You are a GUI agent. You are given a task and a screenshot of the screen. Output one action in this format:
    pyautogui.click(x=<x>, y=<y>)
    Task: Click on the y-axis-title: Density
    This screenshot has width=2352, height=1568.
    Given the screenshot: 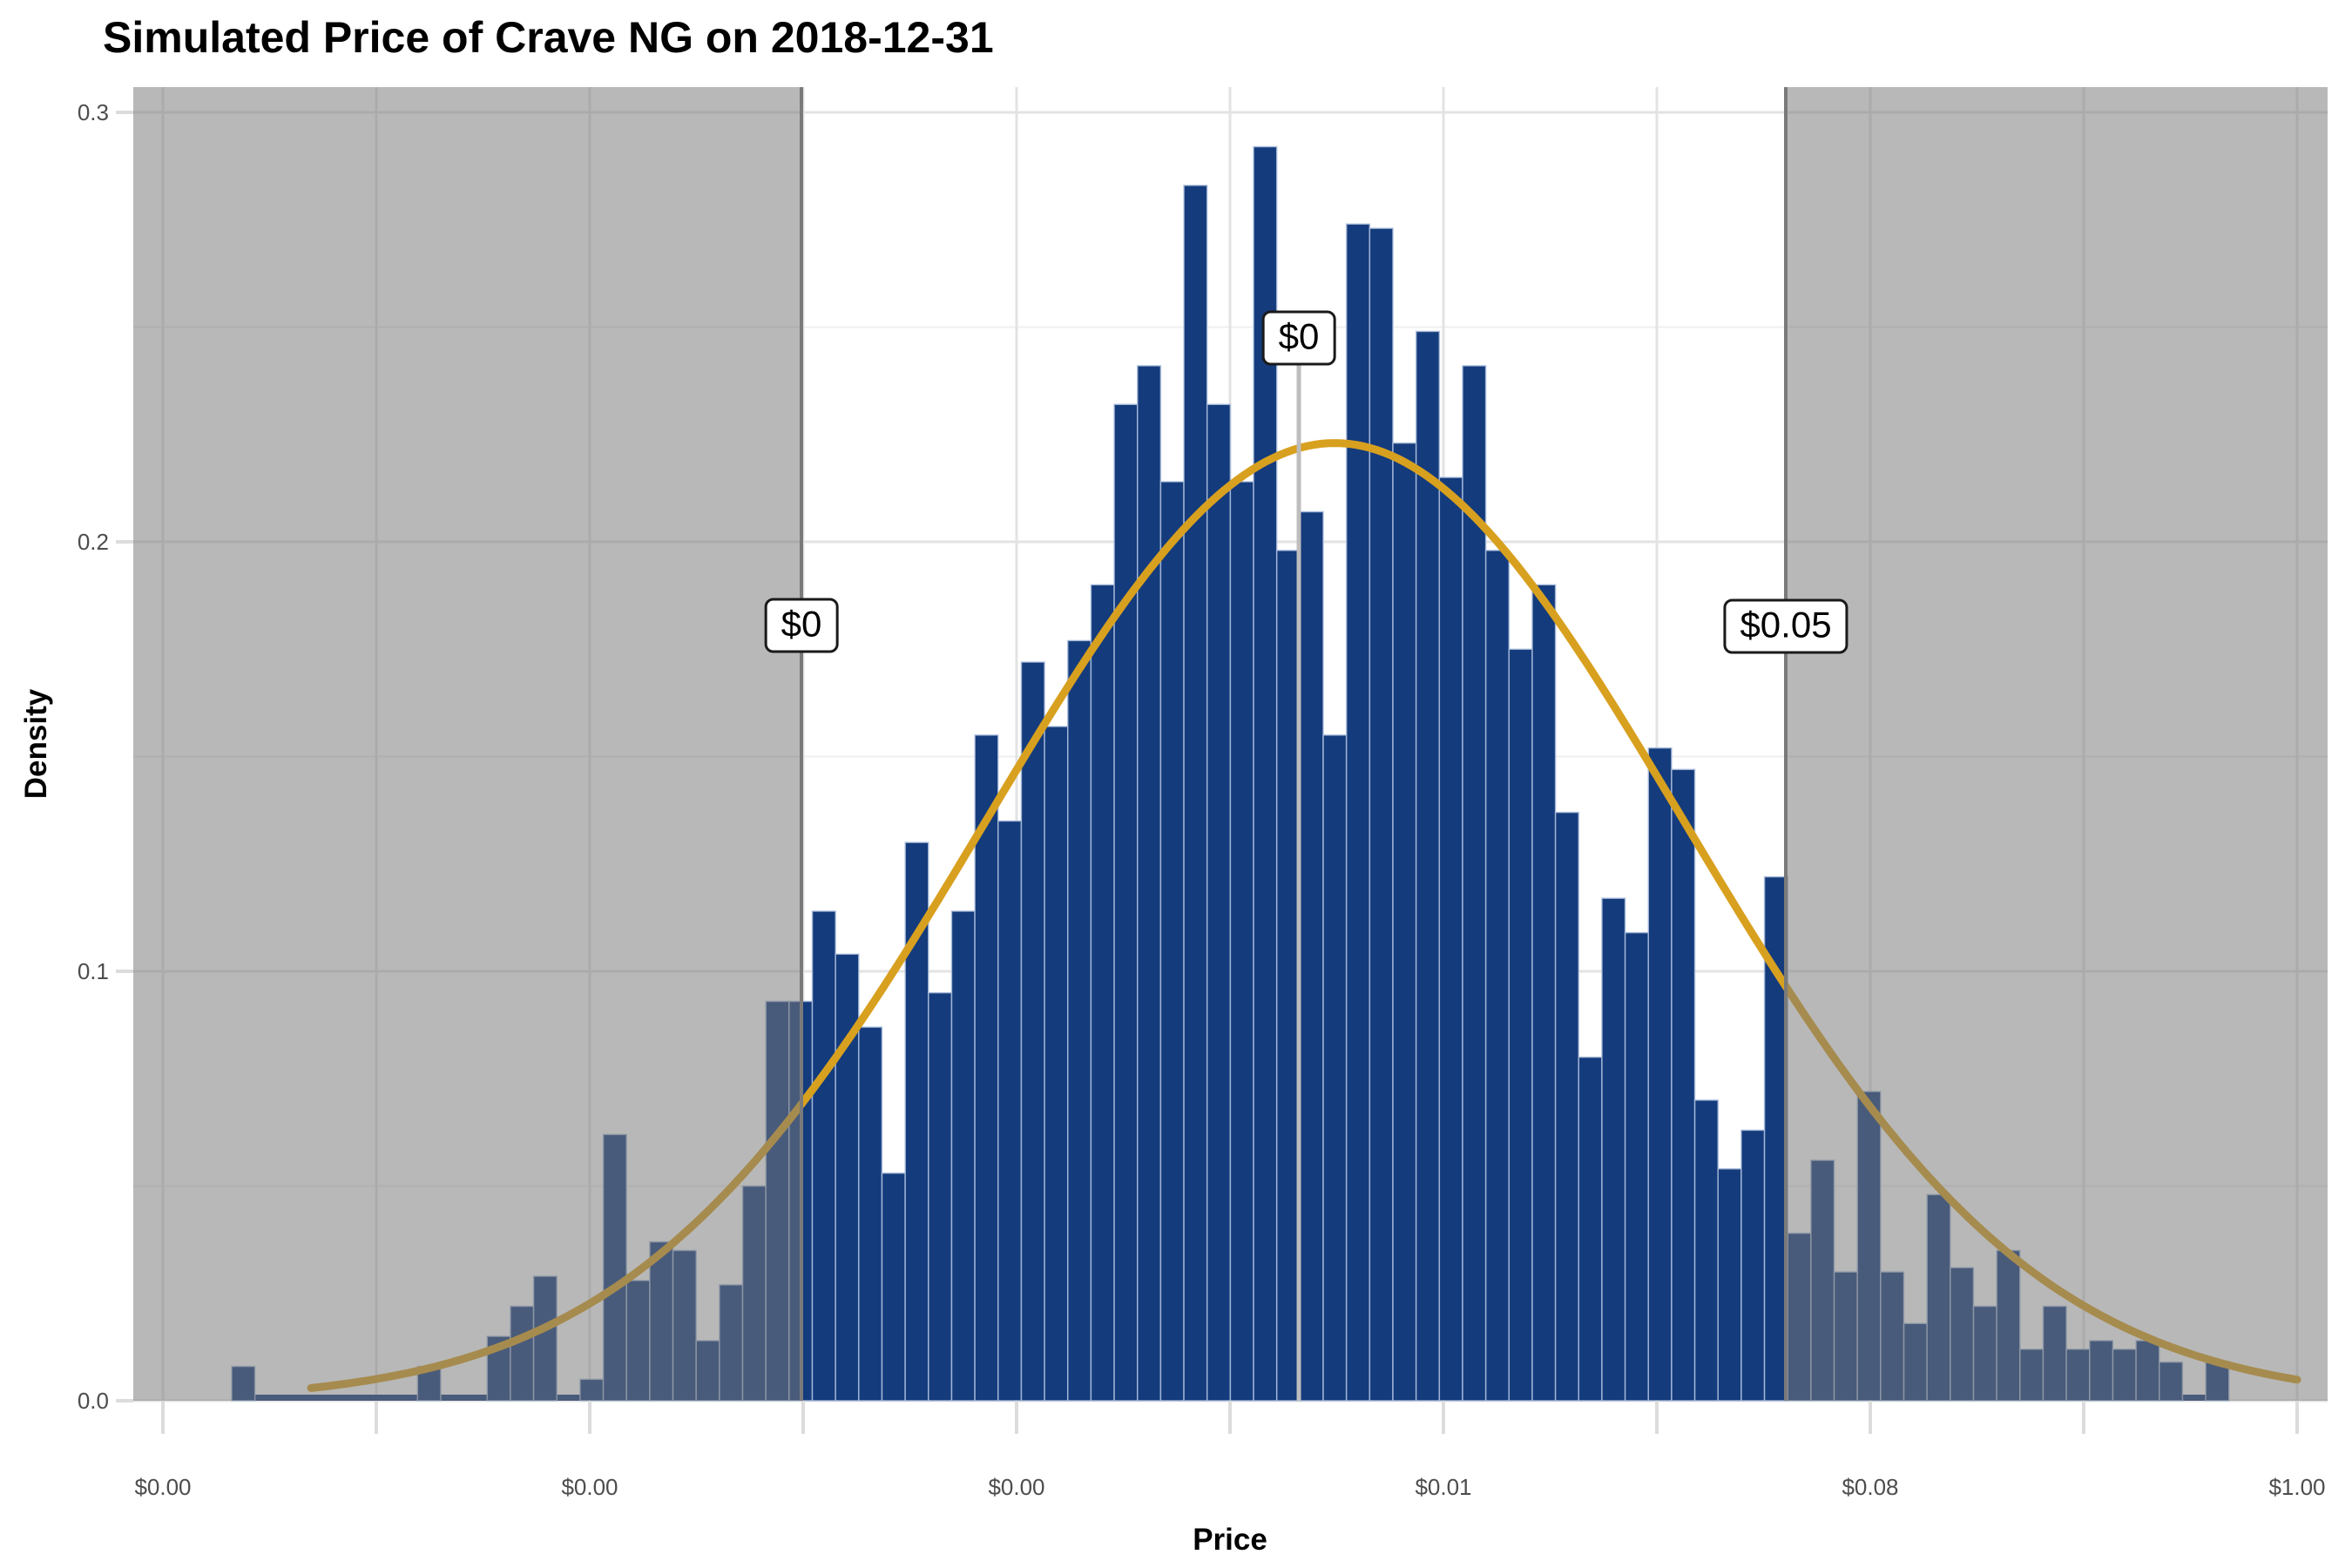 What is the action you would take?
    pyautogui.click(x=36, y=744)
    